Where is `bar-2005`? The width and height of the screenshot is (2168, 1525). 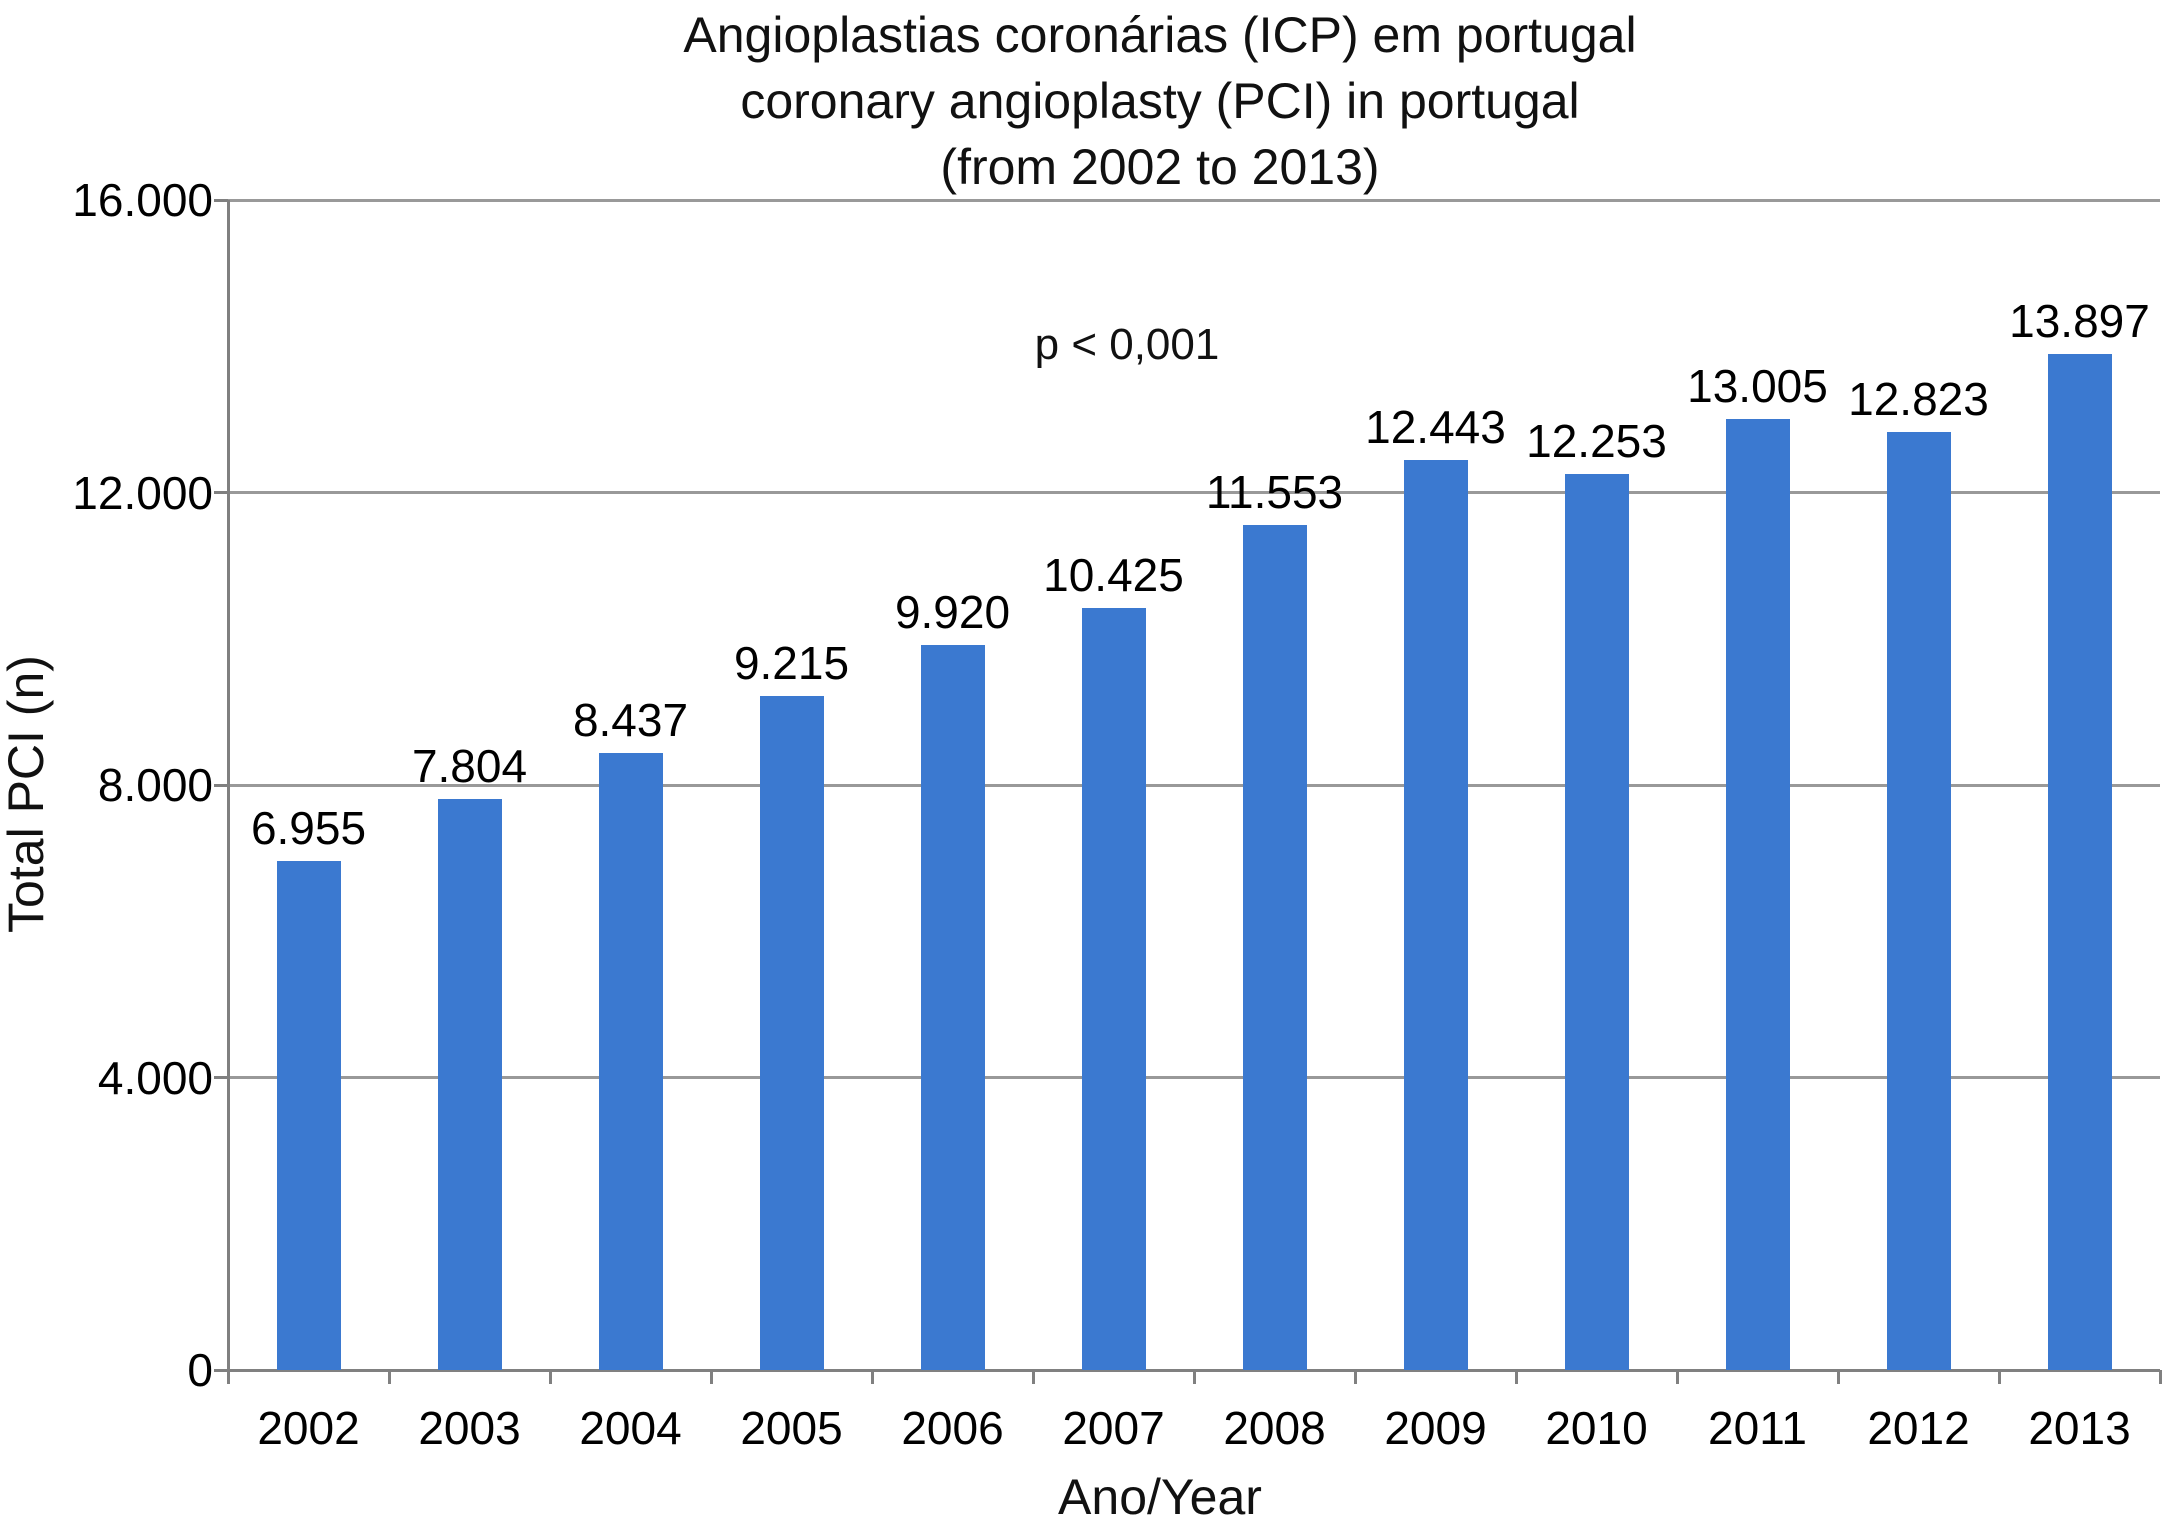
bar-2005 is located at coordinates (791, 1033).